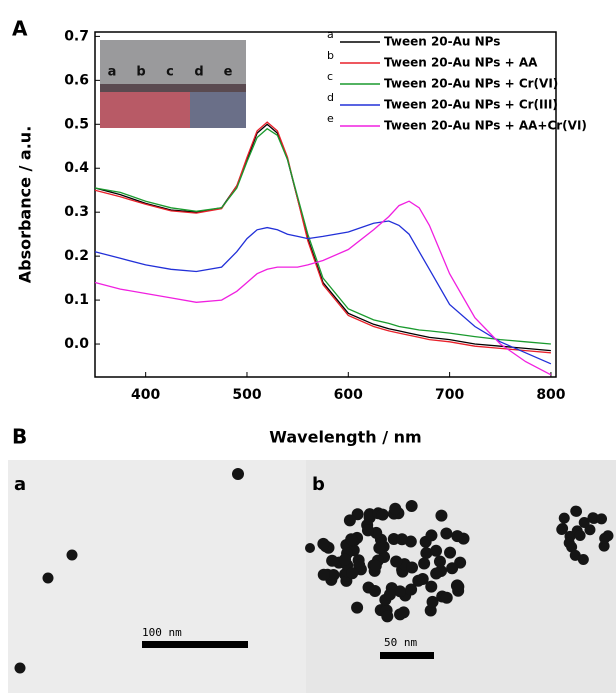 The width and height of the screenshot is (616, 693). Describe the element at coordinates (76, 36) in the screenshot. I see `y-tick-label: 0.7` at that location.